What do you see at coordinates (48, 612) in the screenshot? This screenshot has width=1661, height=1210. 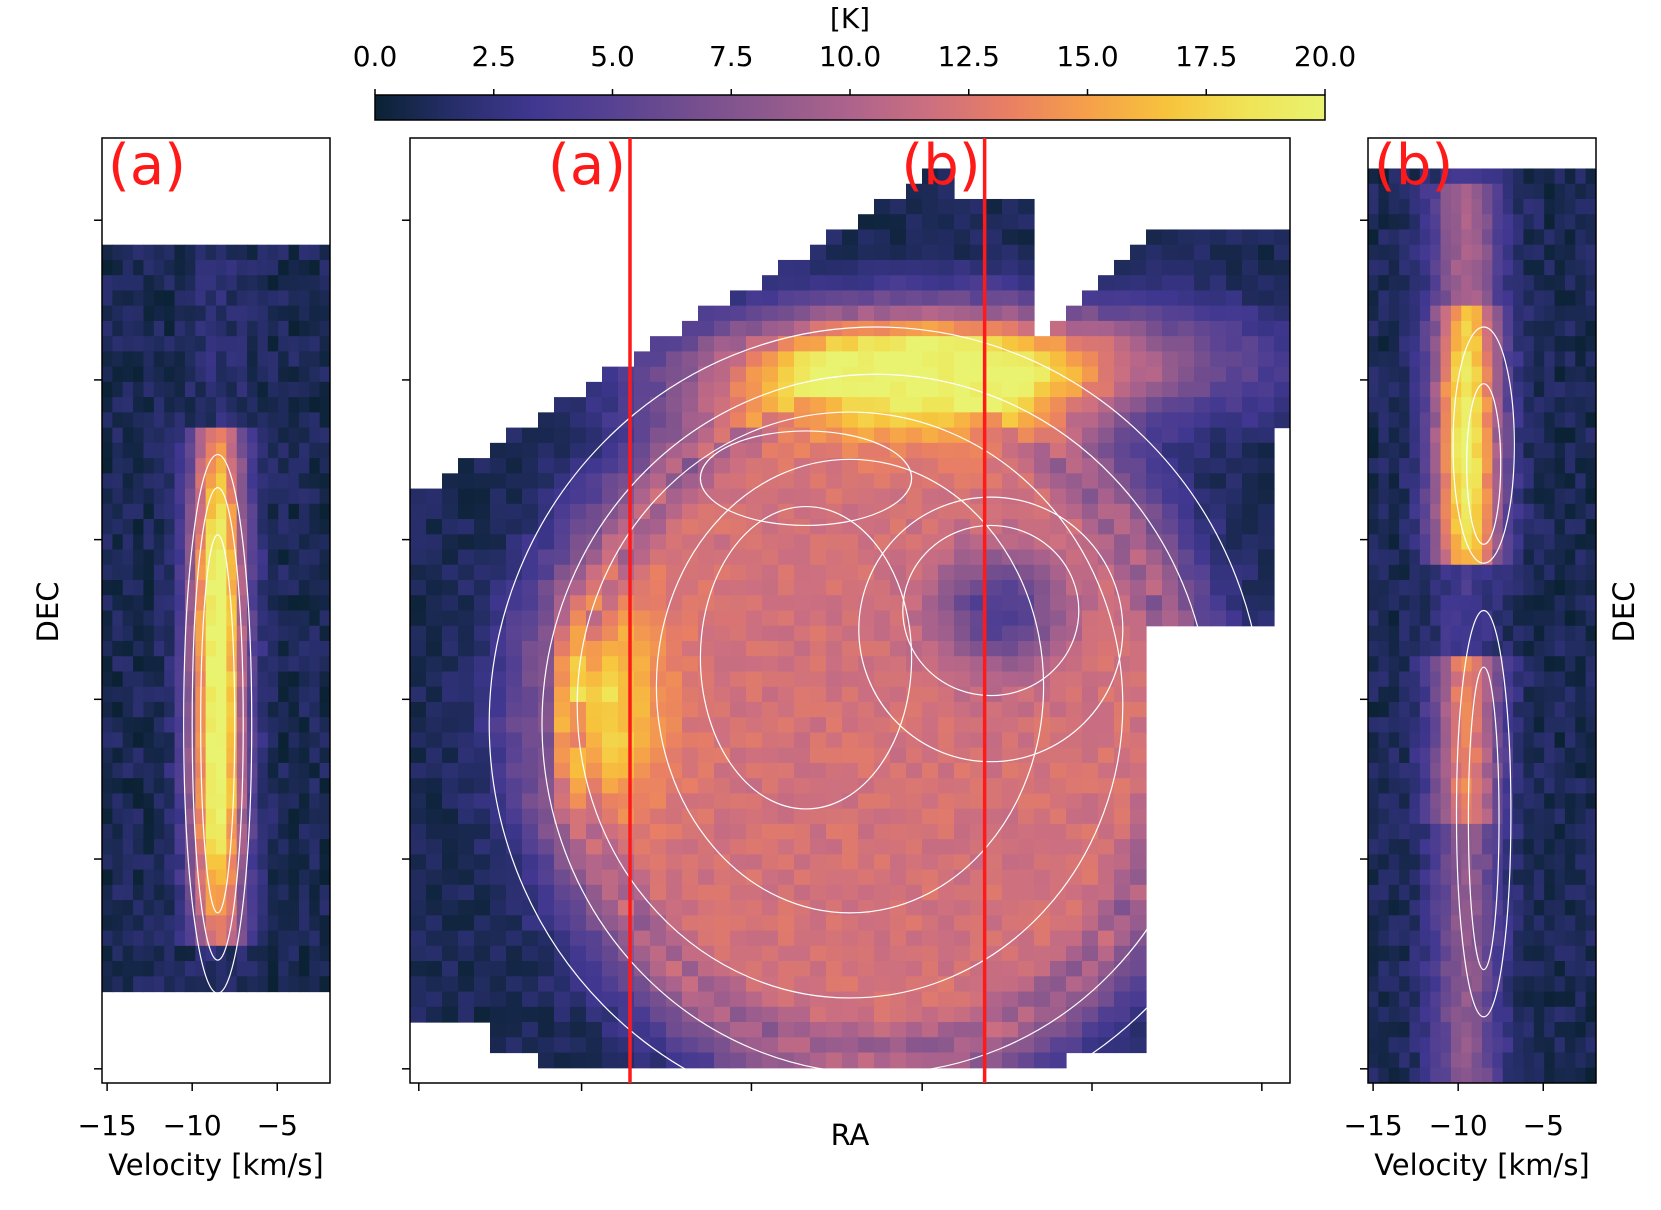 I see `pv-a-y-axis-label: DEC` at bounding box center [48, 612].